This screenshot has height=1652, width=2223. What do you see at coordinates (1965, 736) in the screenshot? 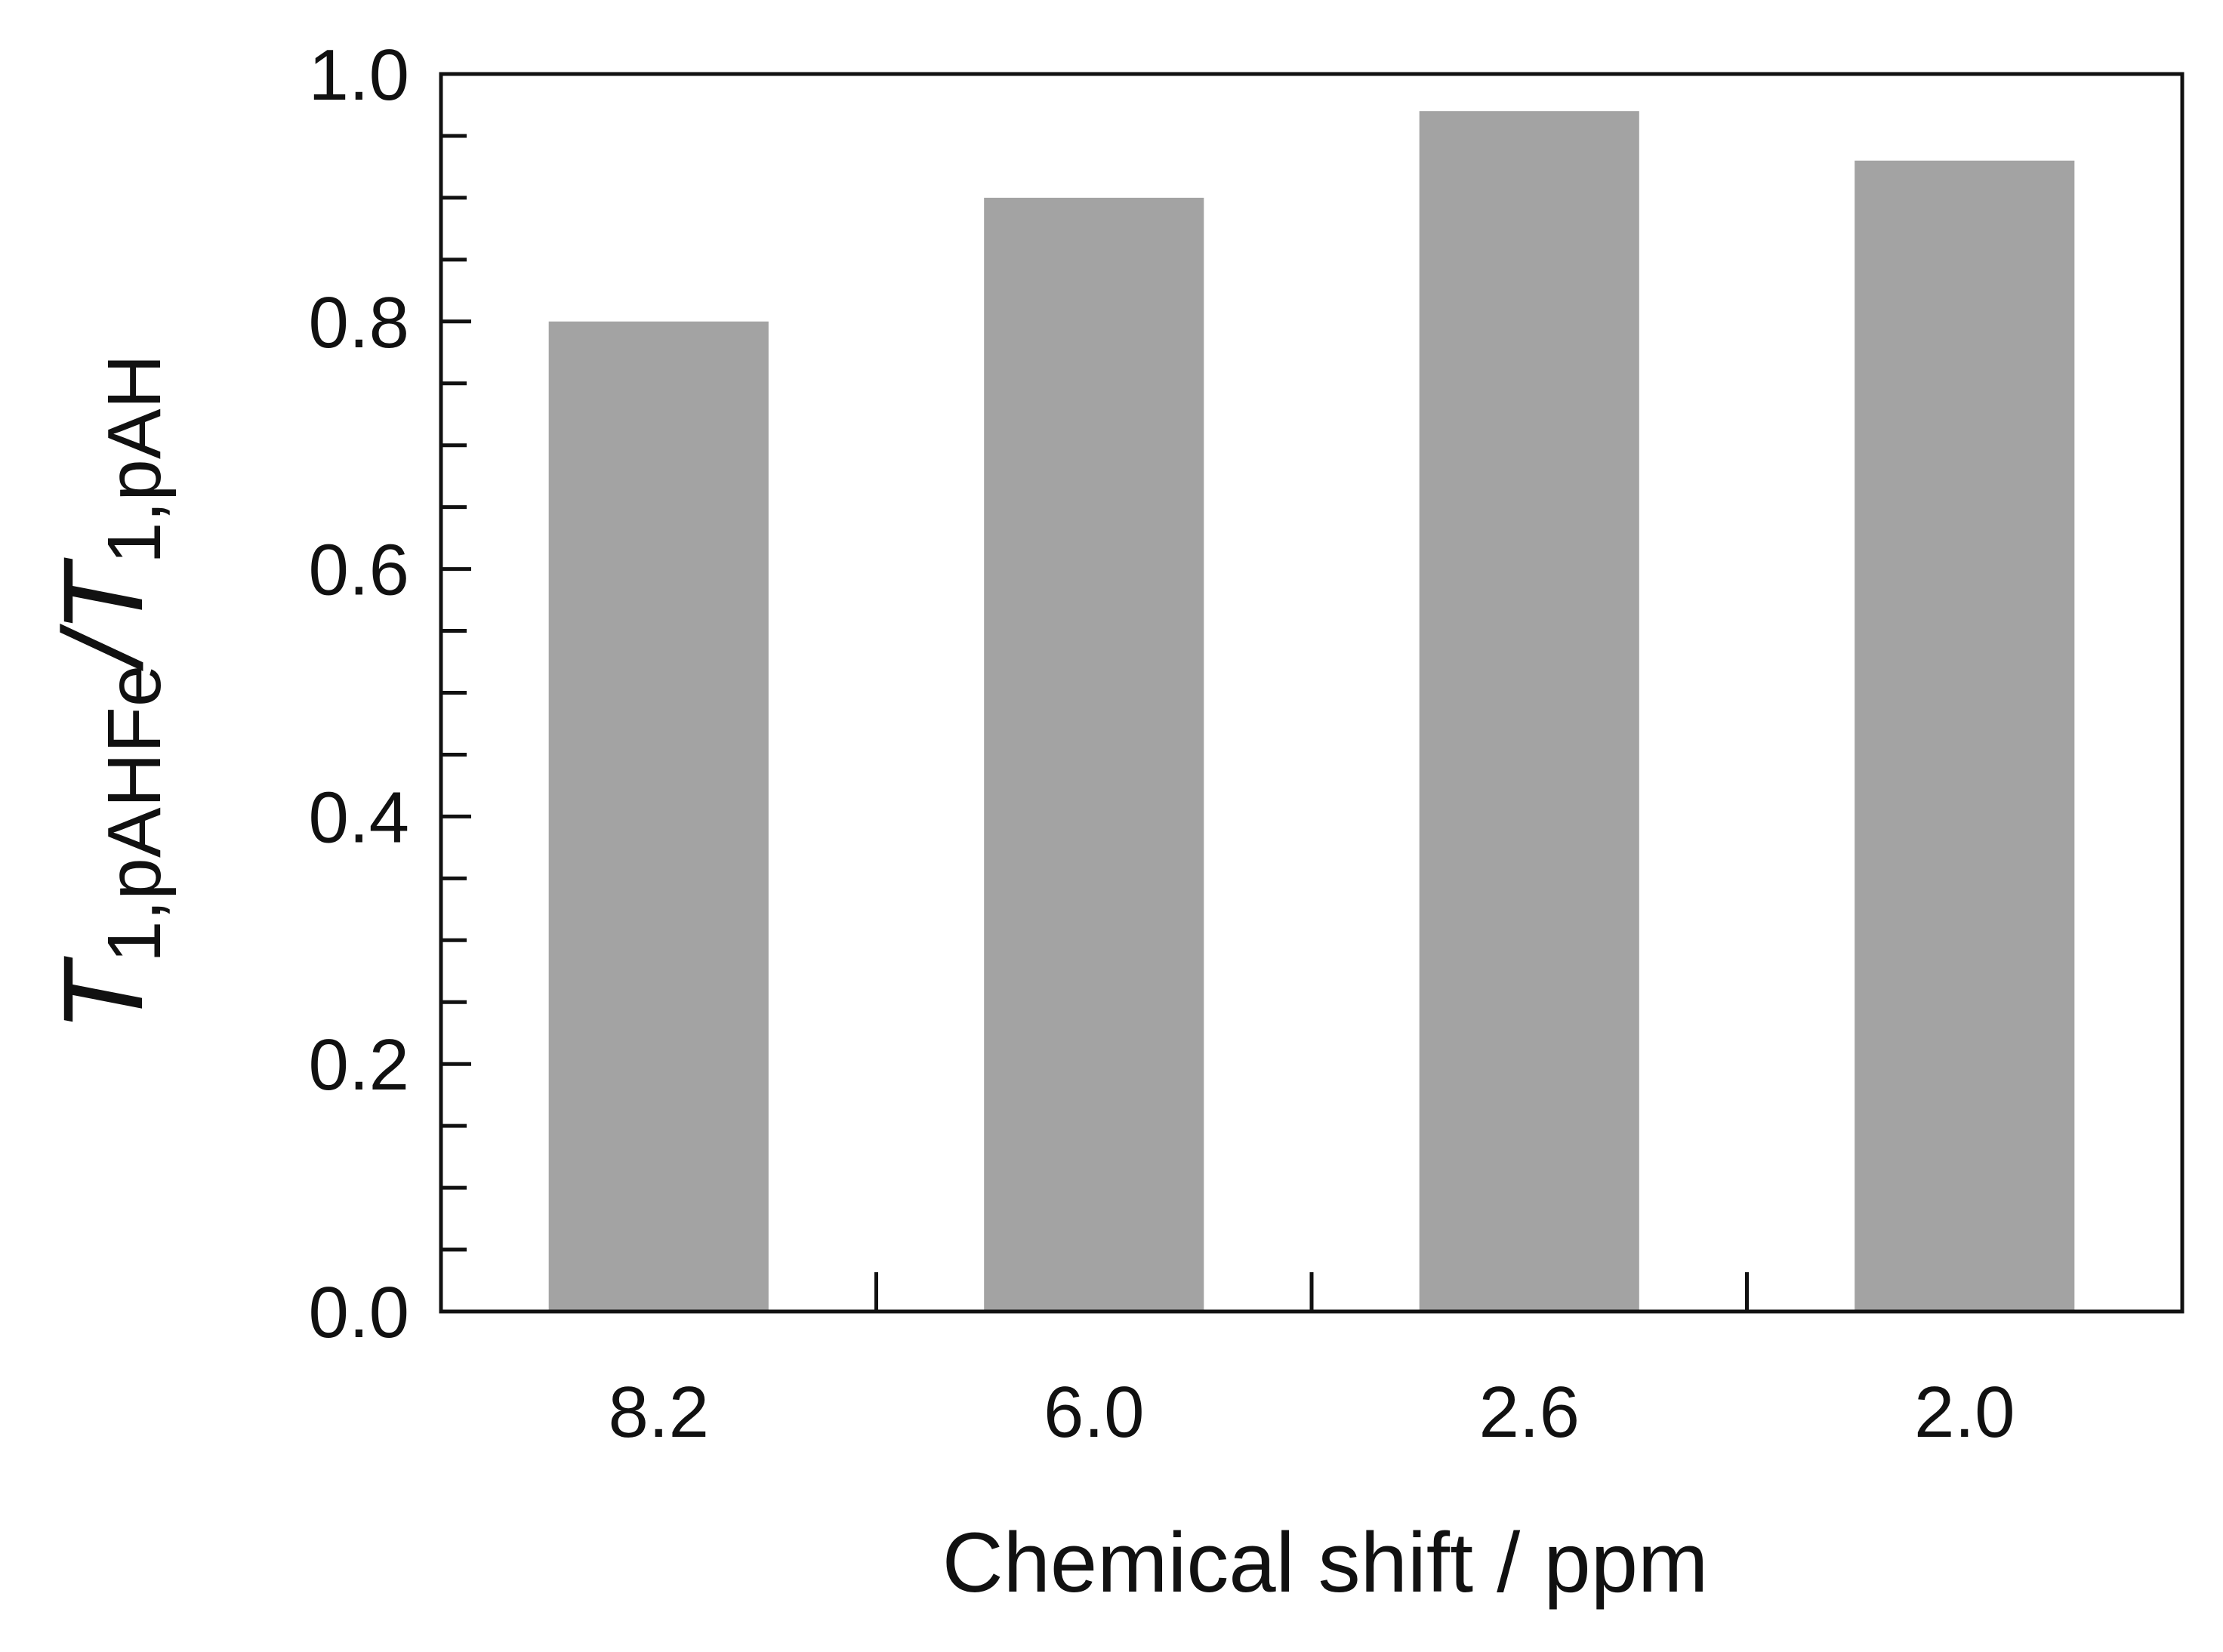
I see `bar-2.0` at bounding box center [1965, 736].